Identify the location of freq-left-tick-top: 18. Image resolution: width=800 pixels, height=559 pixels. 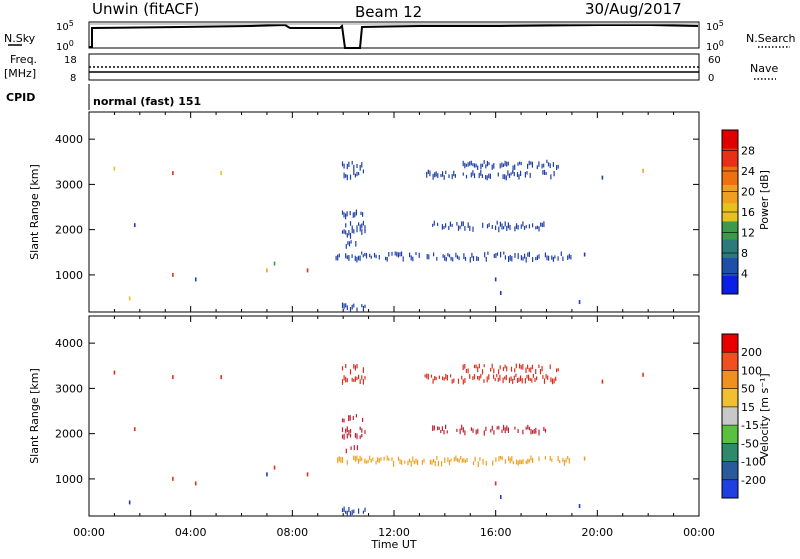
(70, 60).